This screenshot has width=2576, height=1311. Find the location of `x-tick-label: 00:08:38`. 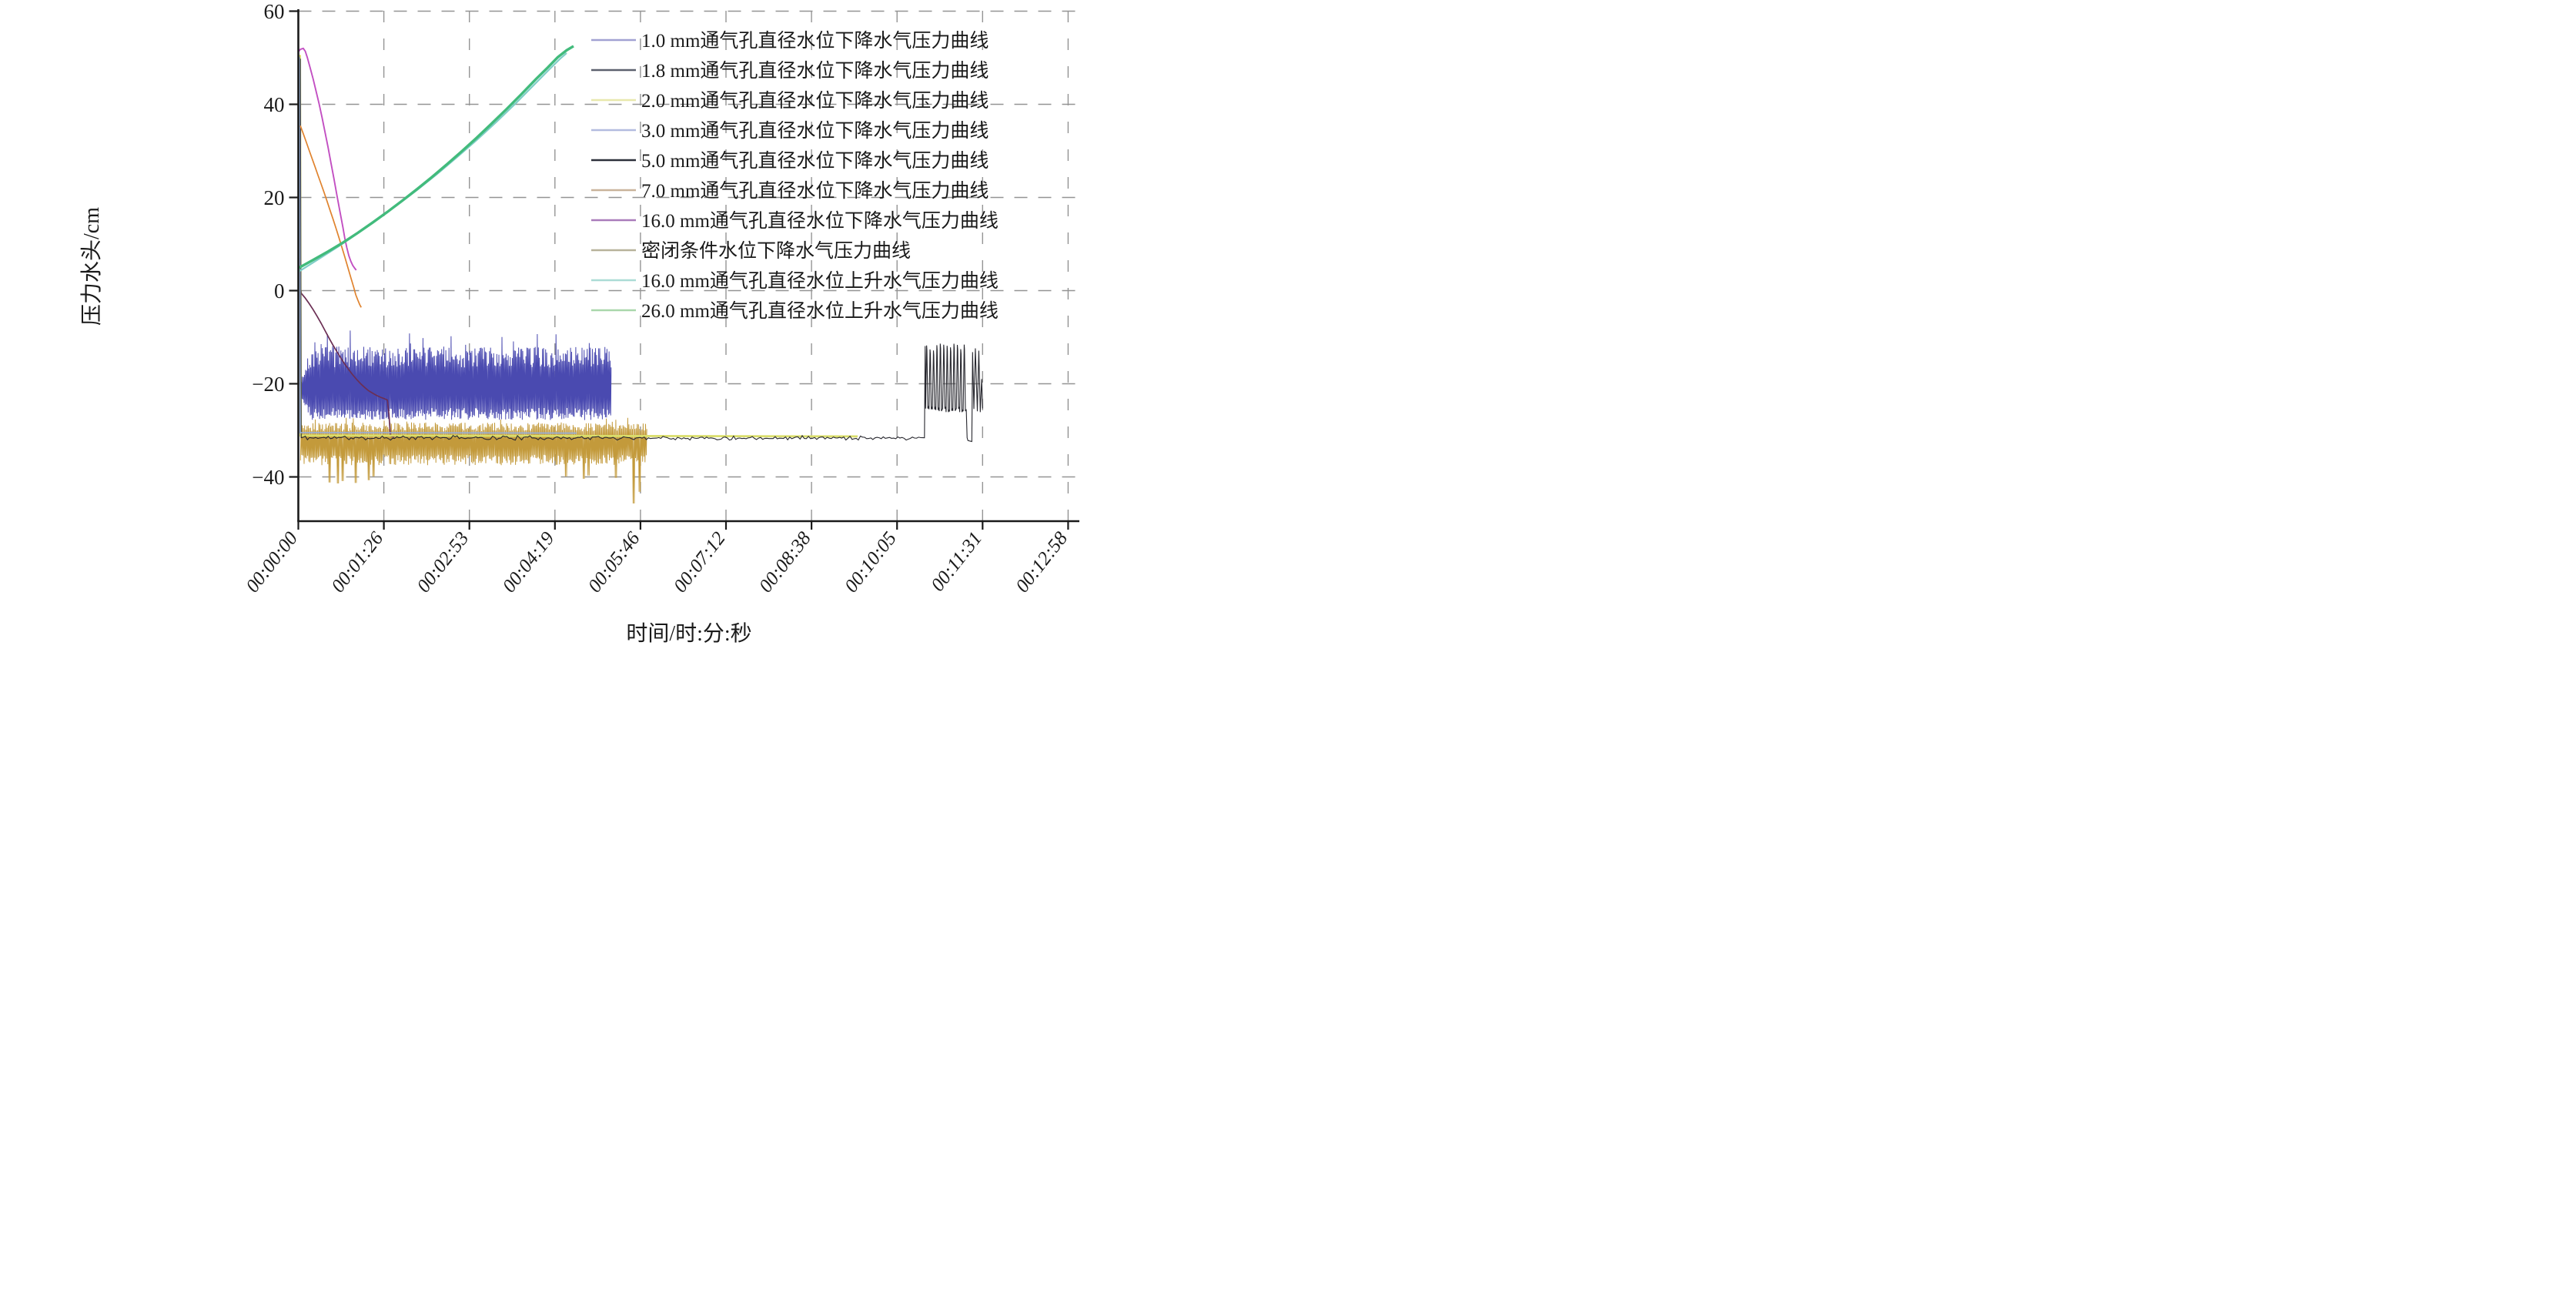

x-tick-label: 00:08:38 is located at coordinates (785, 562).